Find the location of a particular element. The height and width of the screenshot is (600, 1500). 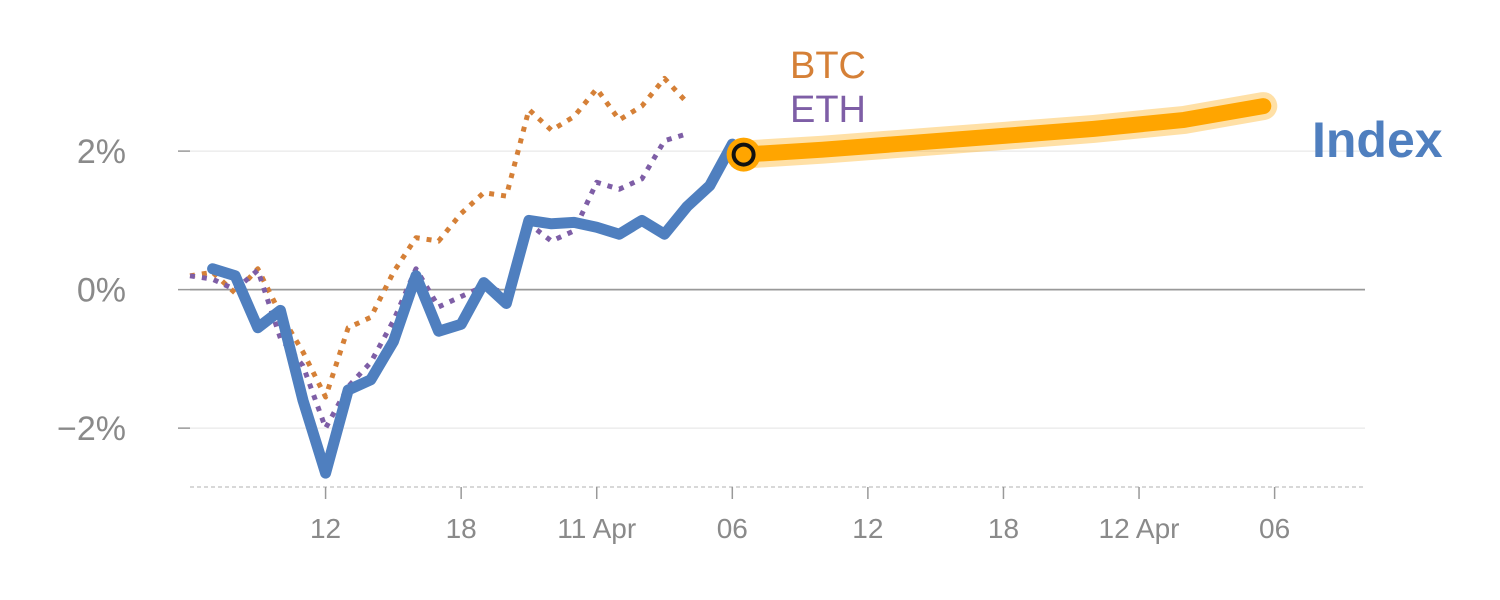

x-tick-label-5: 18 is located at coordinates (1003, 528).